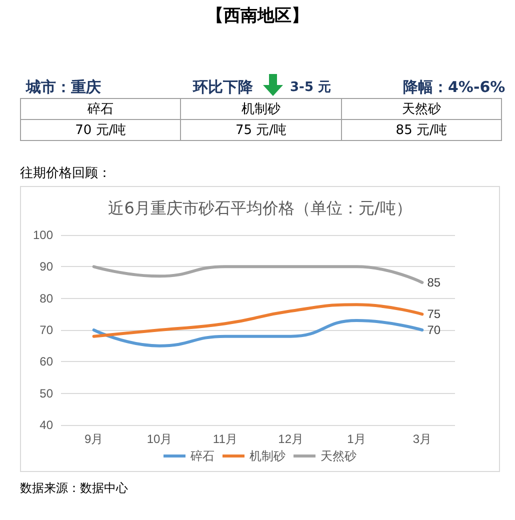 This screenshot has width=515, height=520. Describe the element at coordinates (268, 456) in the screenshot. I see `legend-label: 机制砂` at that location.